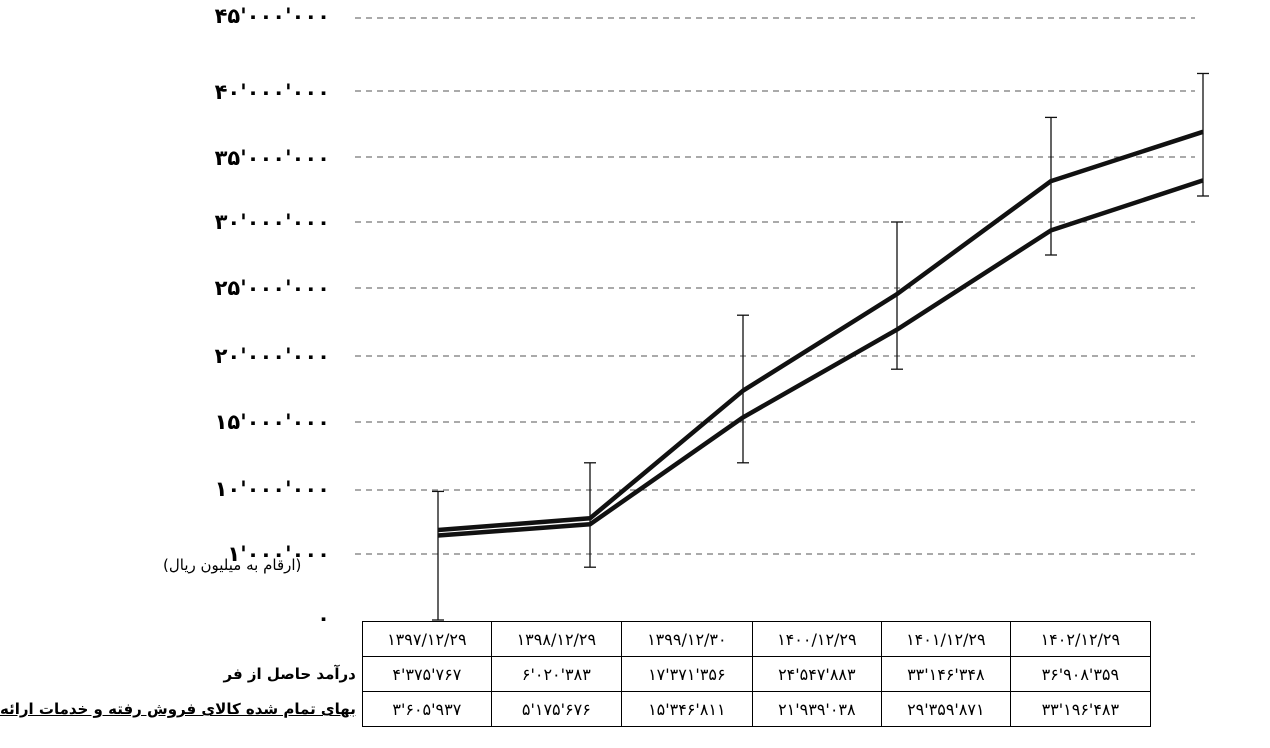 This screenshot has height=748, width=1270. I want to click on y-tick-label: ۰, so click(323, 618).